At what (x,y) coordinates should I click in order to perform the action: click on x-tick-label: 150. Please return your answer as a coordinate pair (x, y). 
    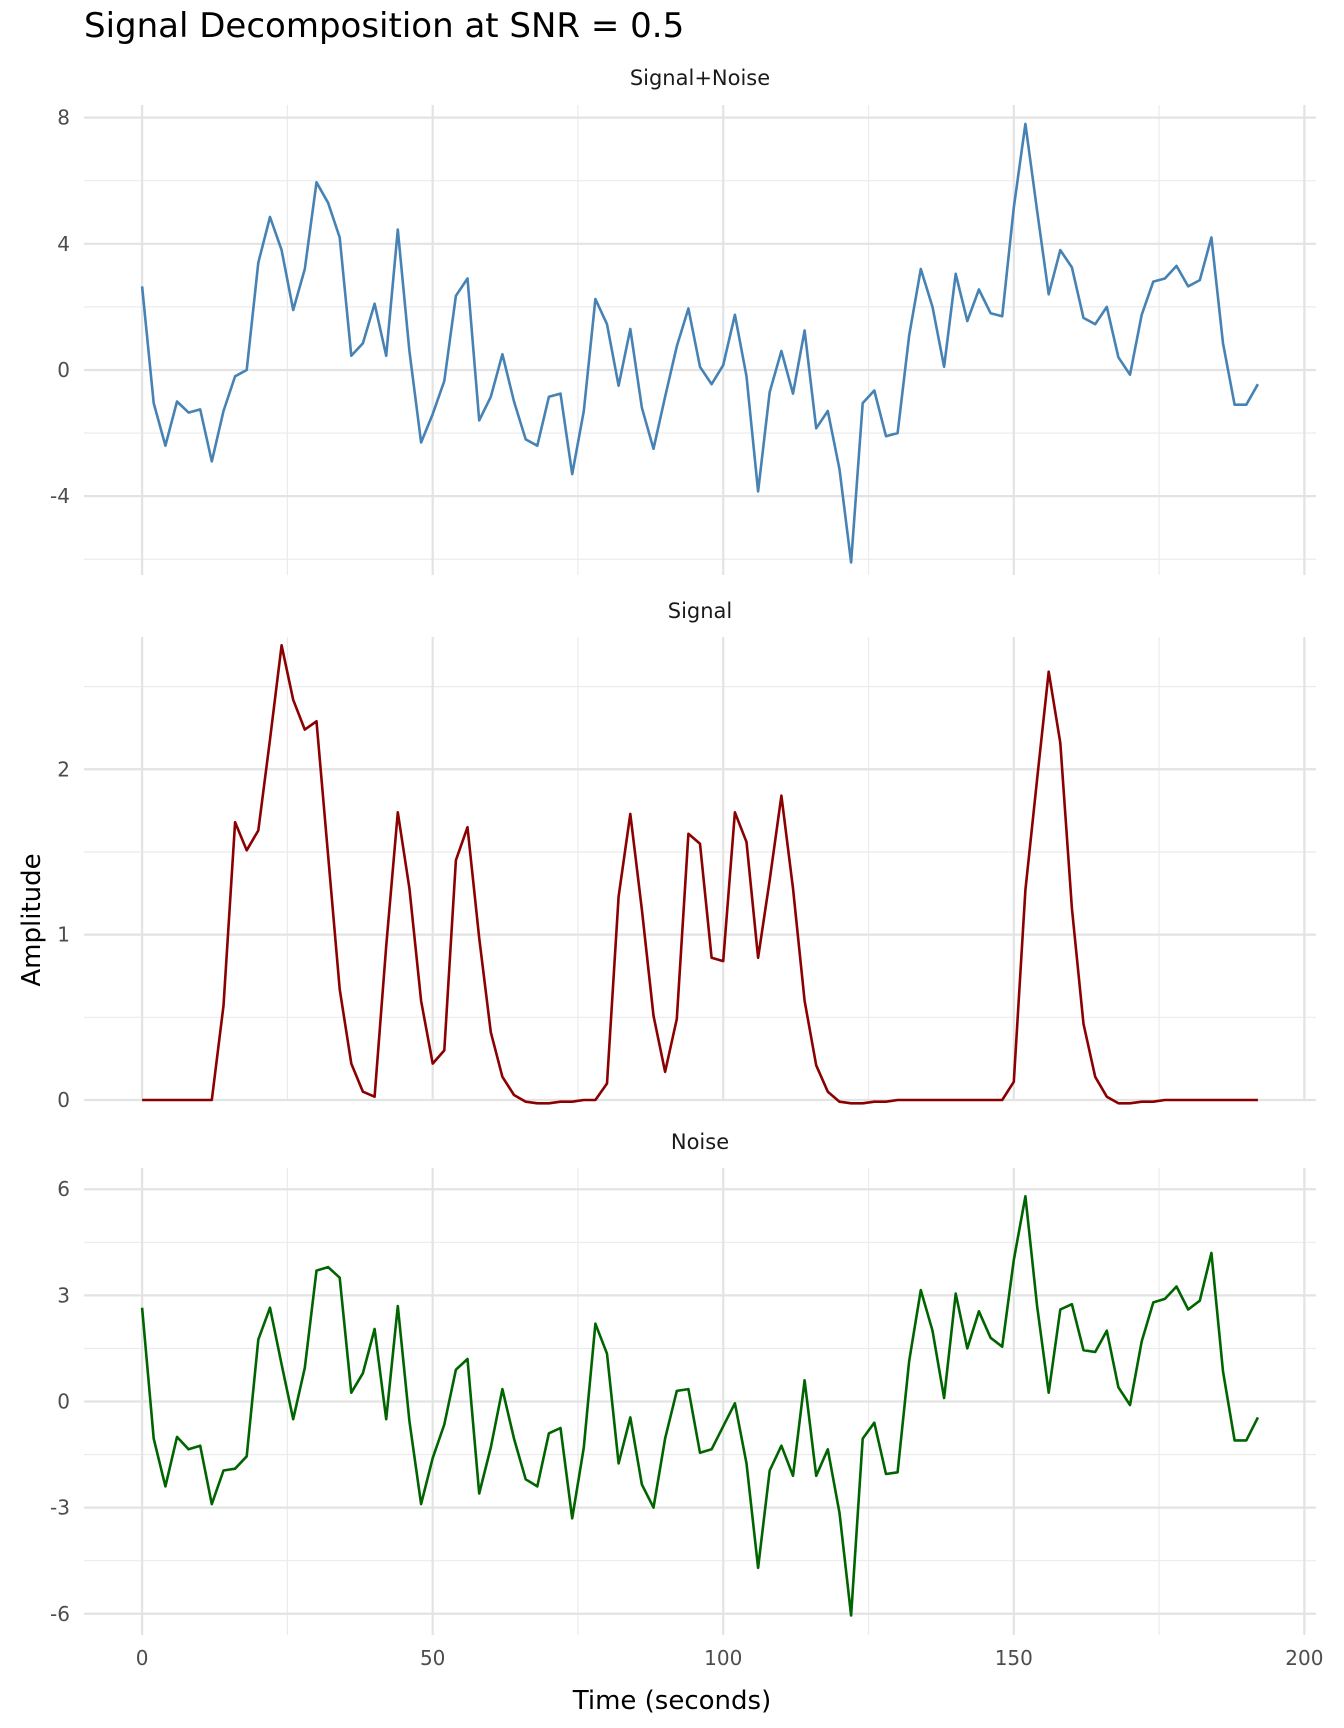
    Looking at the image, I should click on (1014, 1658).